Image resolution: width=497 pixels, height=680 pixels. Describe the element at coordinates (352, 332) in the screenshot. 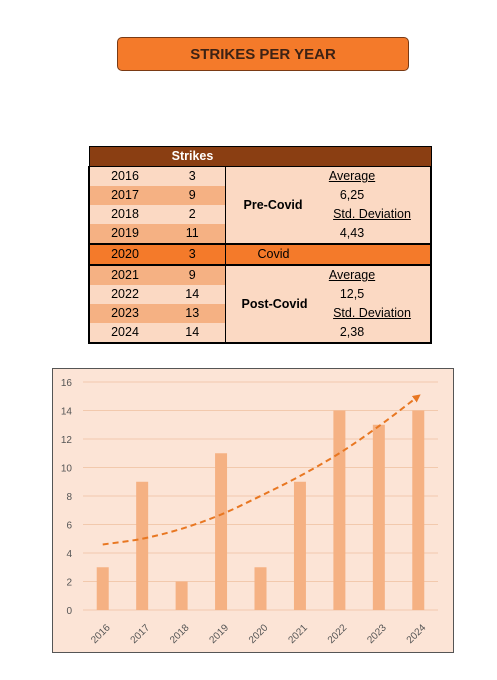

I see `post-sd-value: 2,38` at that location.